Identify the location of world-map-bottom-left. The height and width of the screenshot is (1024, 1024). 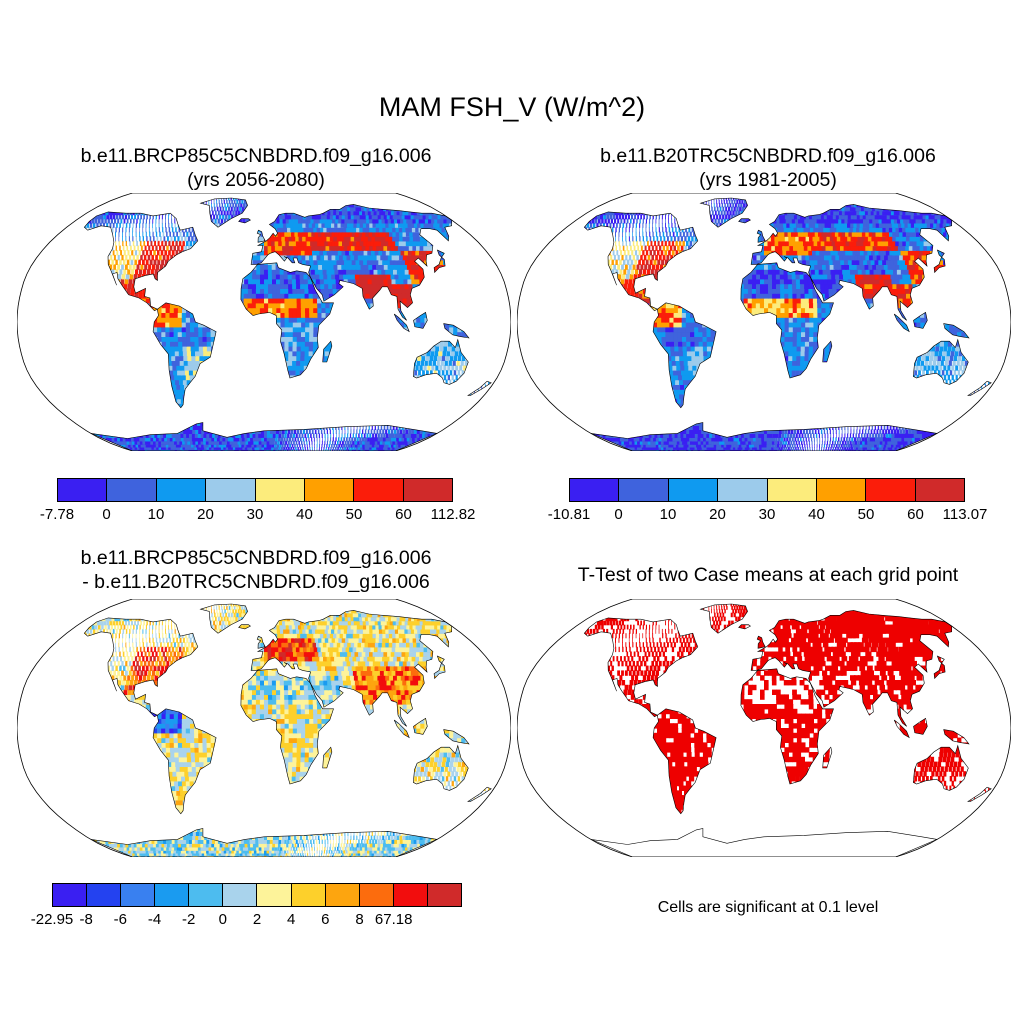
(264, 728).